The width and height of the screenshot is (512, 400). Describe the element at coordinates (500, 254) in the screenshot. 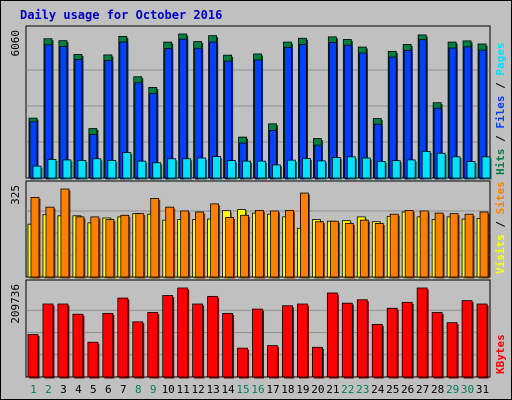

I see `legend-visits: Visits` at that location.